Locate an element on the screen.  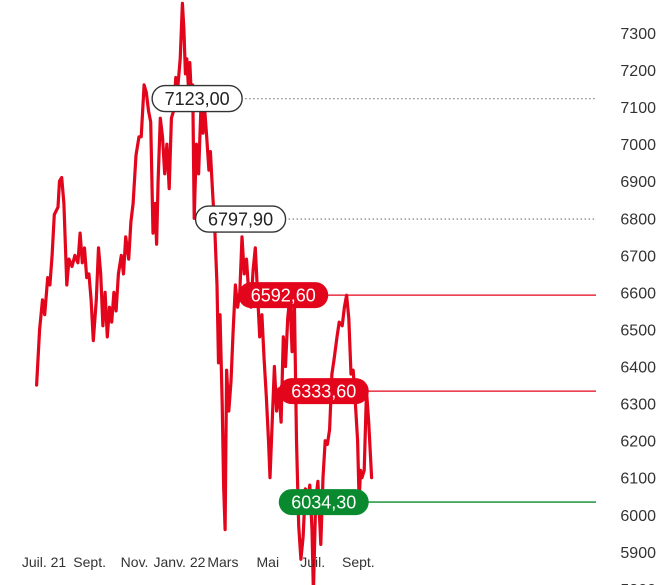
y-tick-label: 7000 is located at coordinates (638, 145).